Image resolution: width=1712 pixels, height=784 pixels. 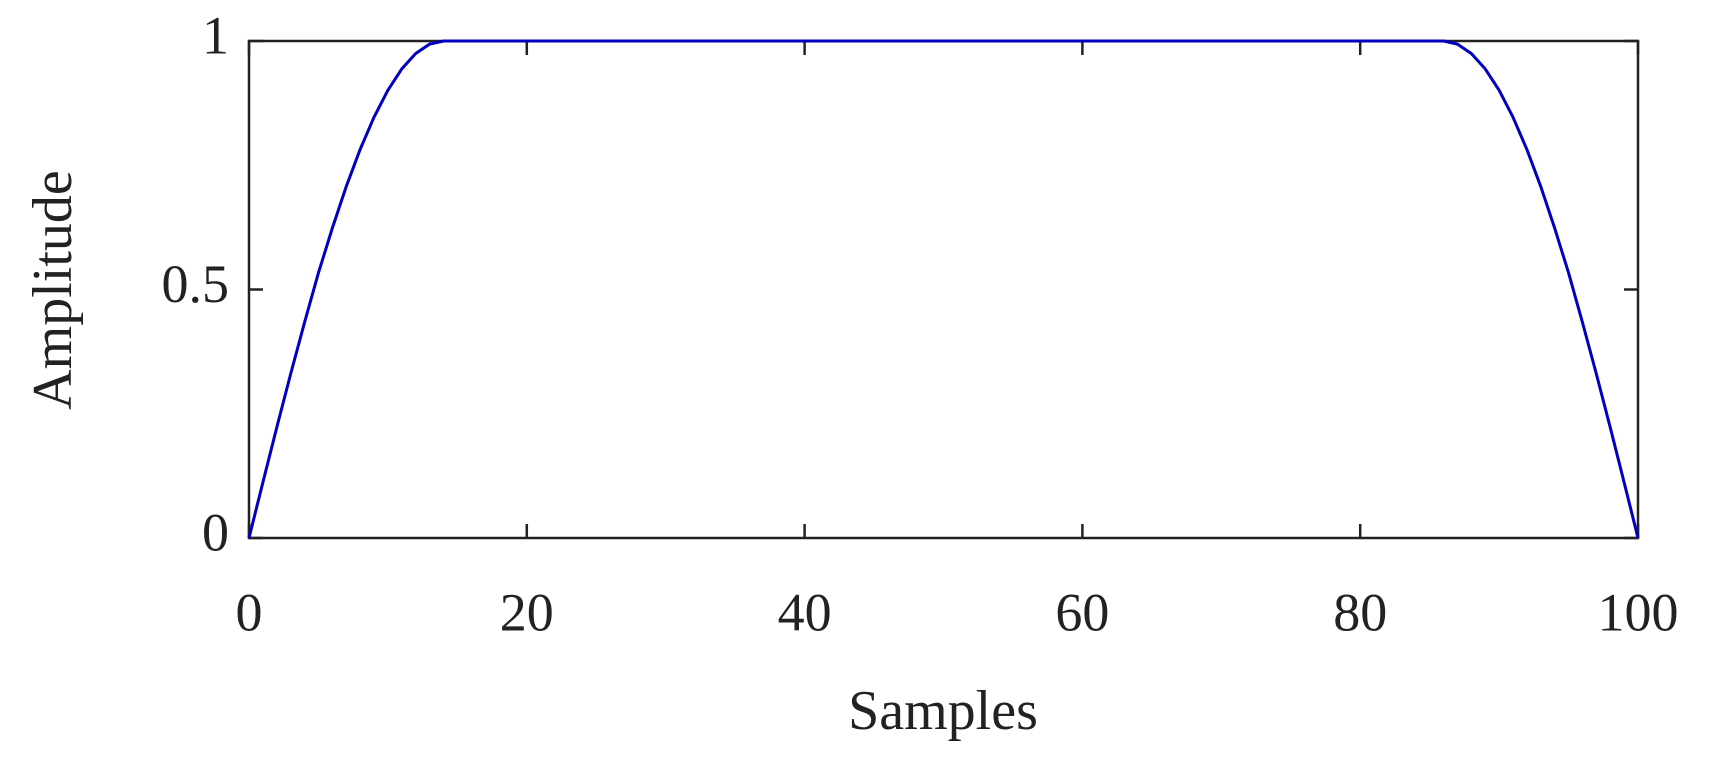 I want to click on x-tick-label: 80, so click(x=1360, y=612).